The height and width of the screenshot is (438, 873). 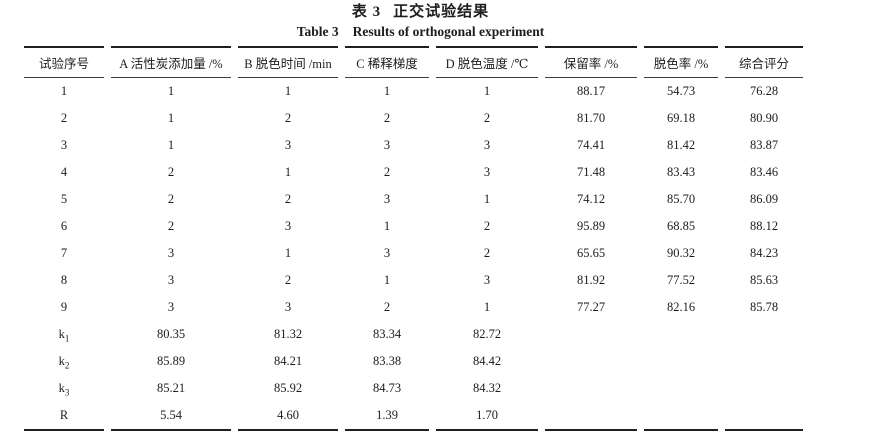 What do you see at coordinates (366, 12) in the screenshot?
I see `table-number-zh: 表 3` at bounding box center [366, 12].